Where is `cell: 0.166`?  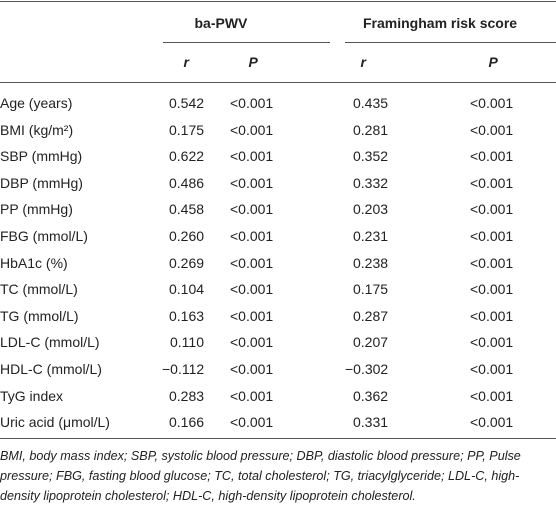
cell: 0.166 is located at coordinates (187, 422).